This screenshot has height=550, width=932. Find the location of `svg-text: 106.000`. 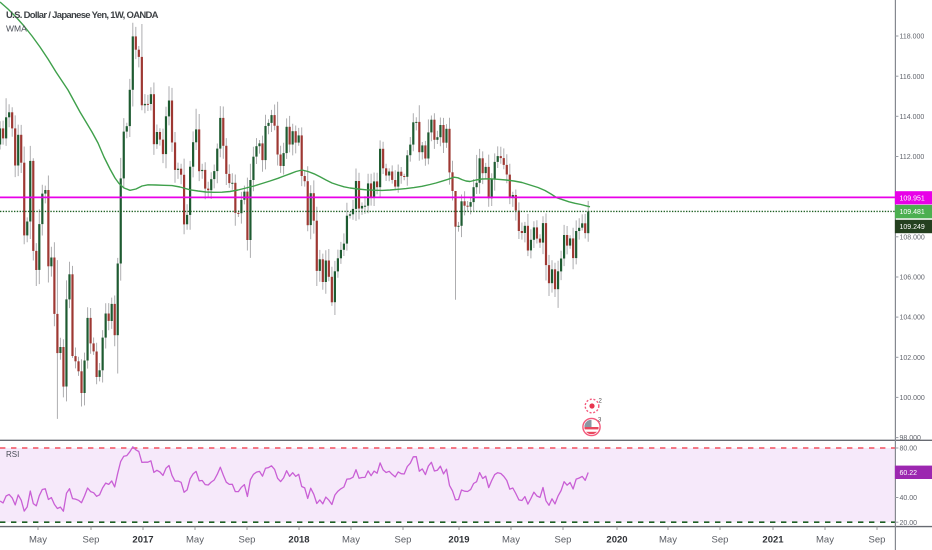

svg-text: 106.000 is located at coordinates (912, 278).